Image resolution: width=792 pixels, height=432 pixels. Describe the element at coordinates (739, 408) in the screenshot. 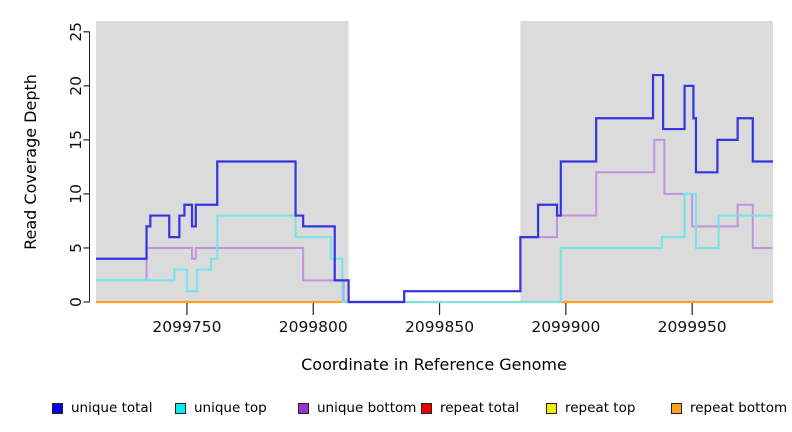

I see `legend-label: repeat bottom` at that location.